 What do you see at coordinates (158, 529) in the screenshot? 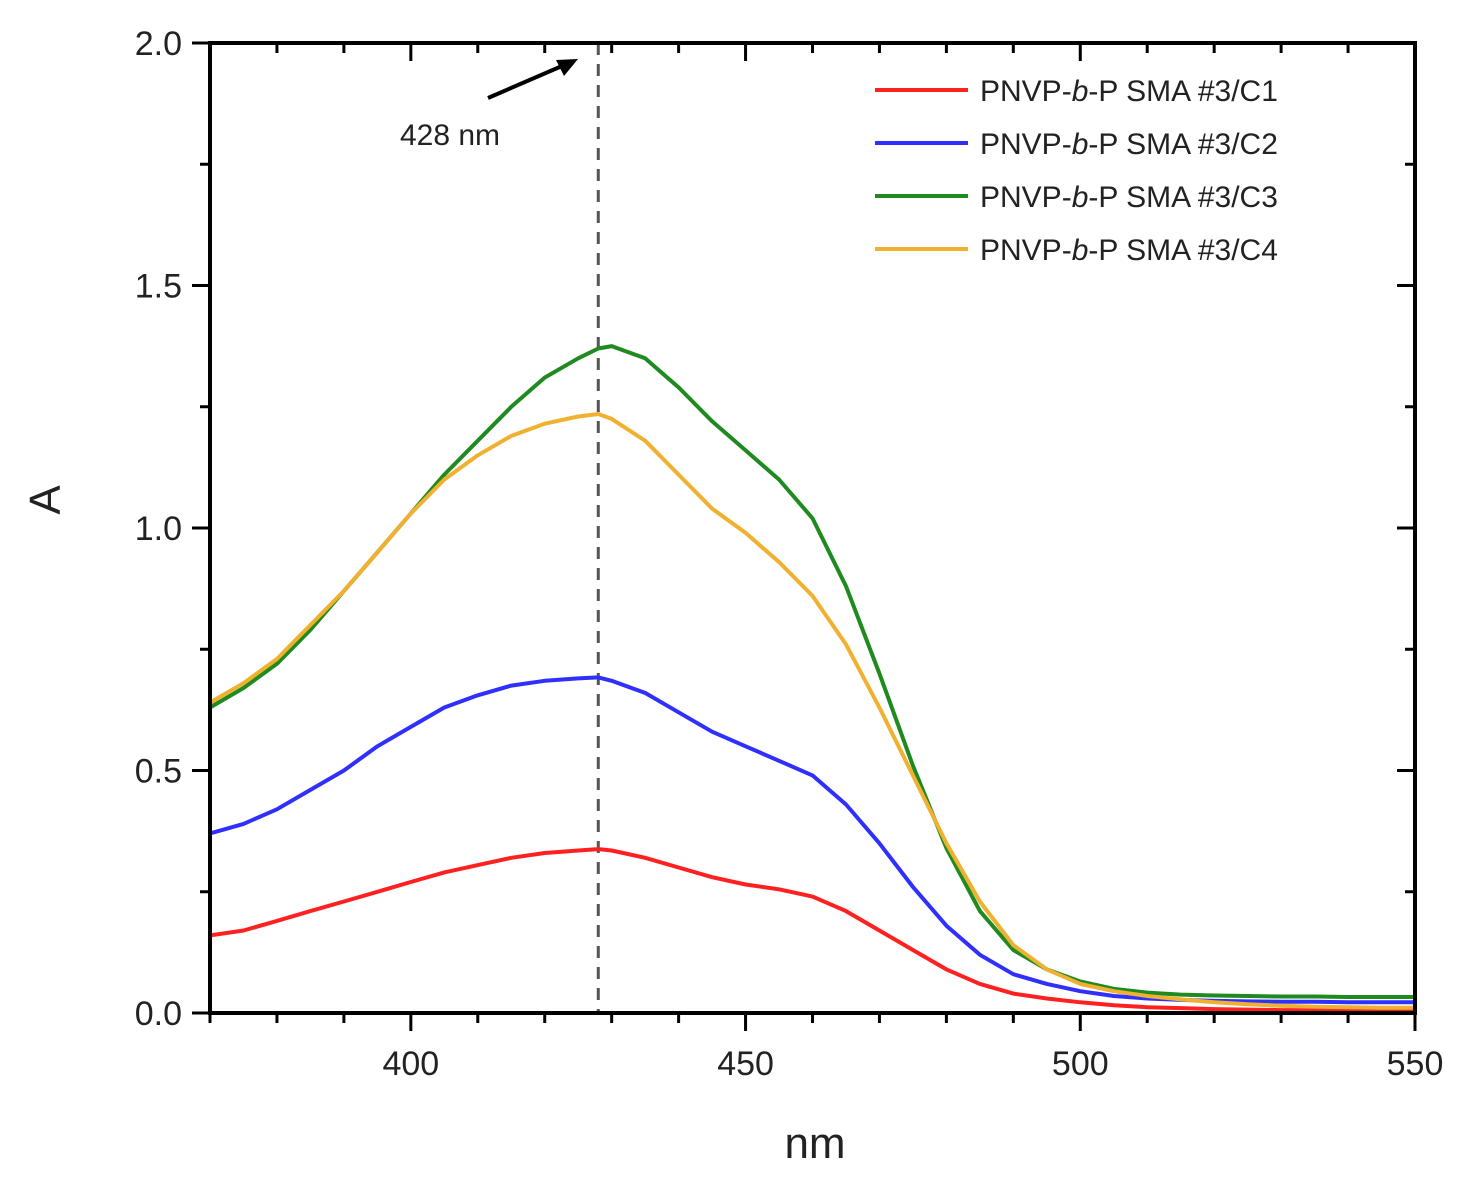
I see `y-tick-label: 1.0` at bounding box center [158, 529].